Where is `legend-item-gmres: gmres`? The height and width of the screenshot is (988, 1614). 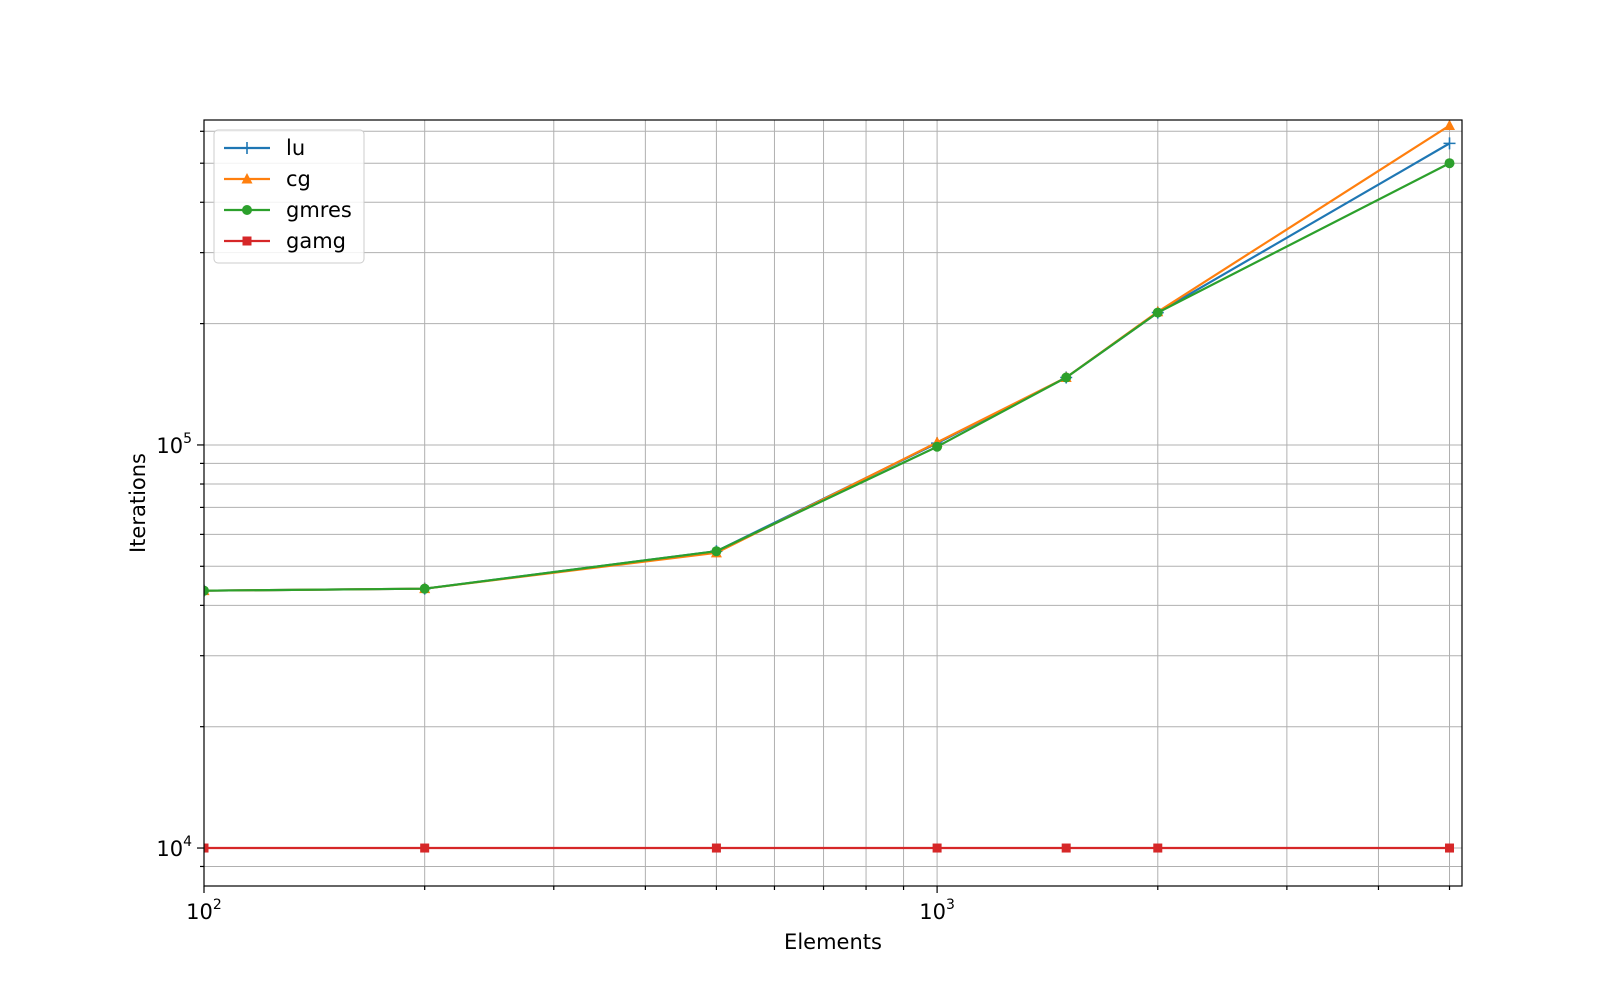 legend-item-gmres: gmres is located at coordinates (288, 210).